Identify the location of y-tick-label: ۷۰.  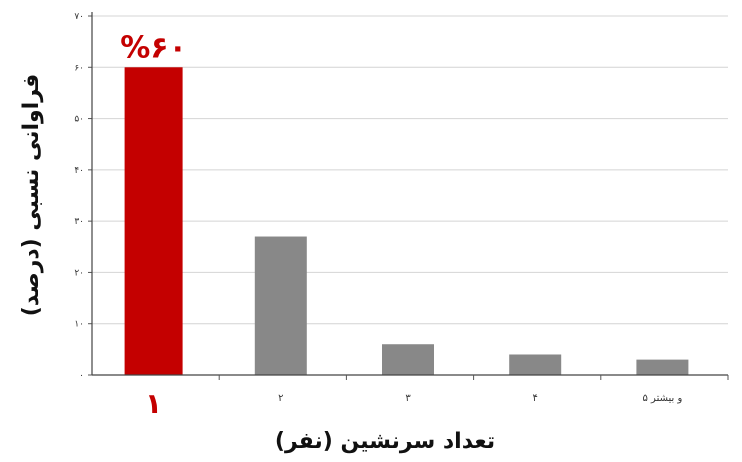
(79, 17).